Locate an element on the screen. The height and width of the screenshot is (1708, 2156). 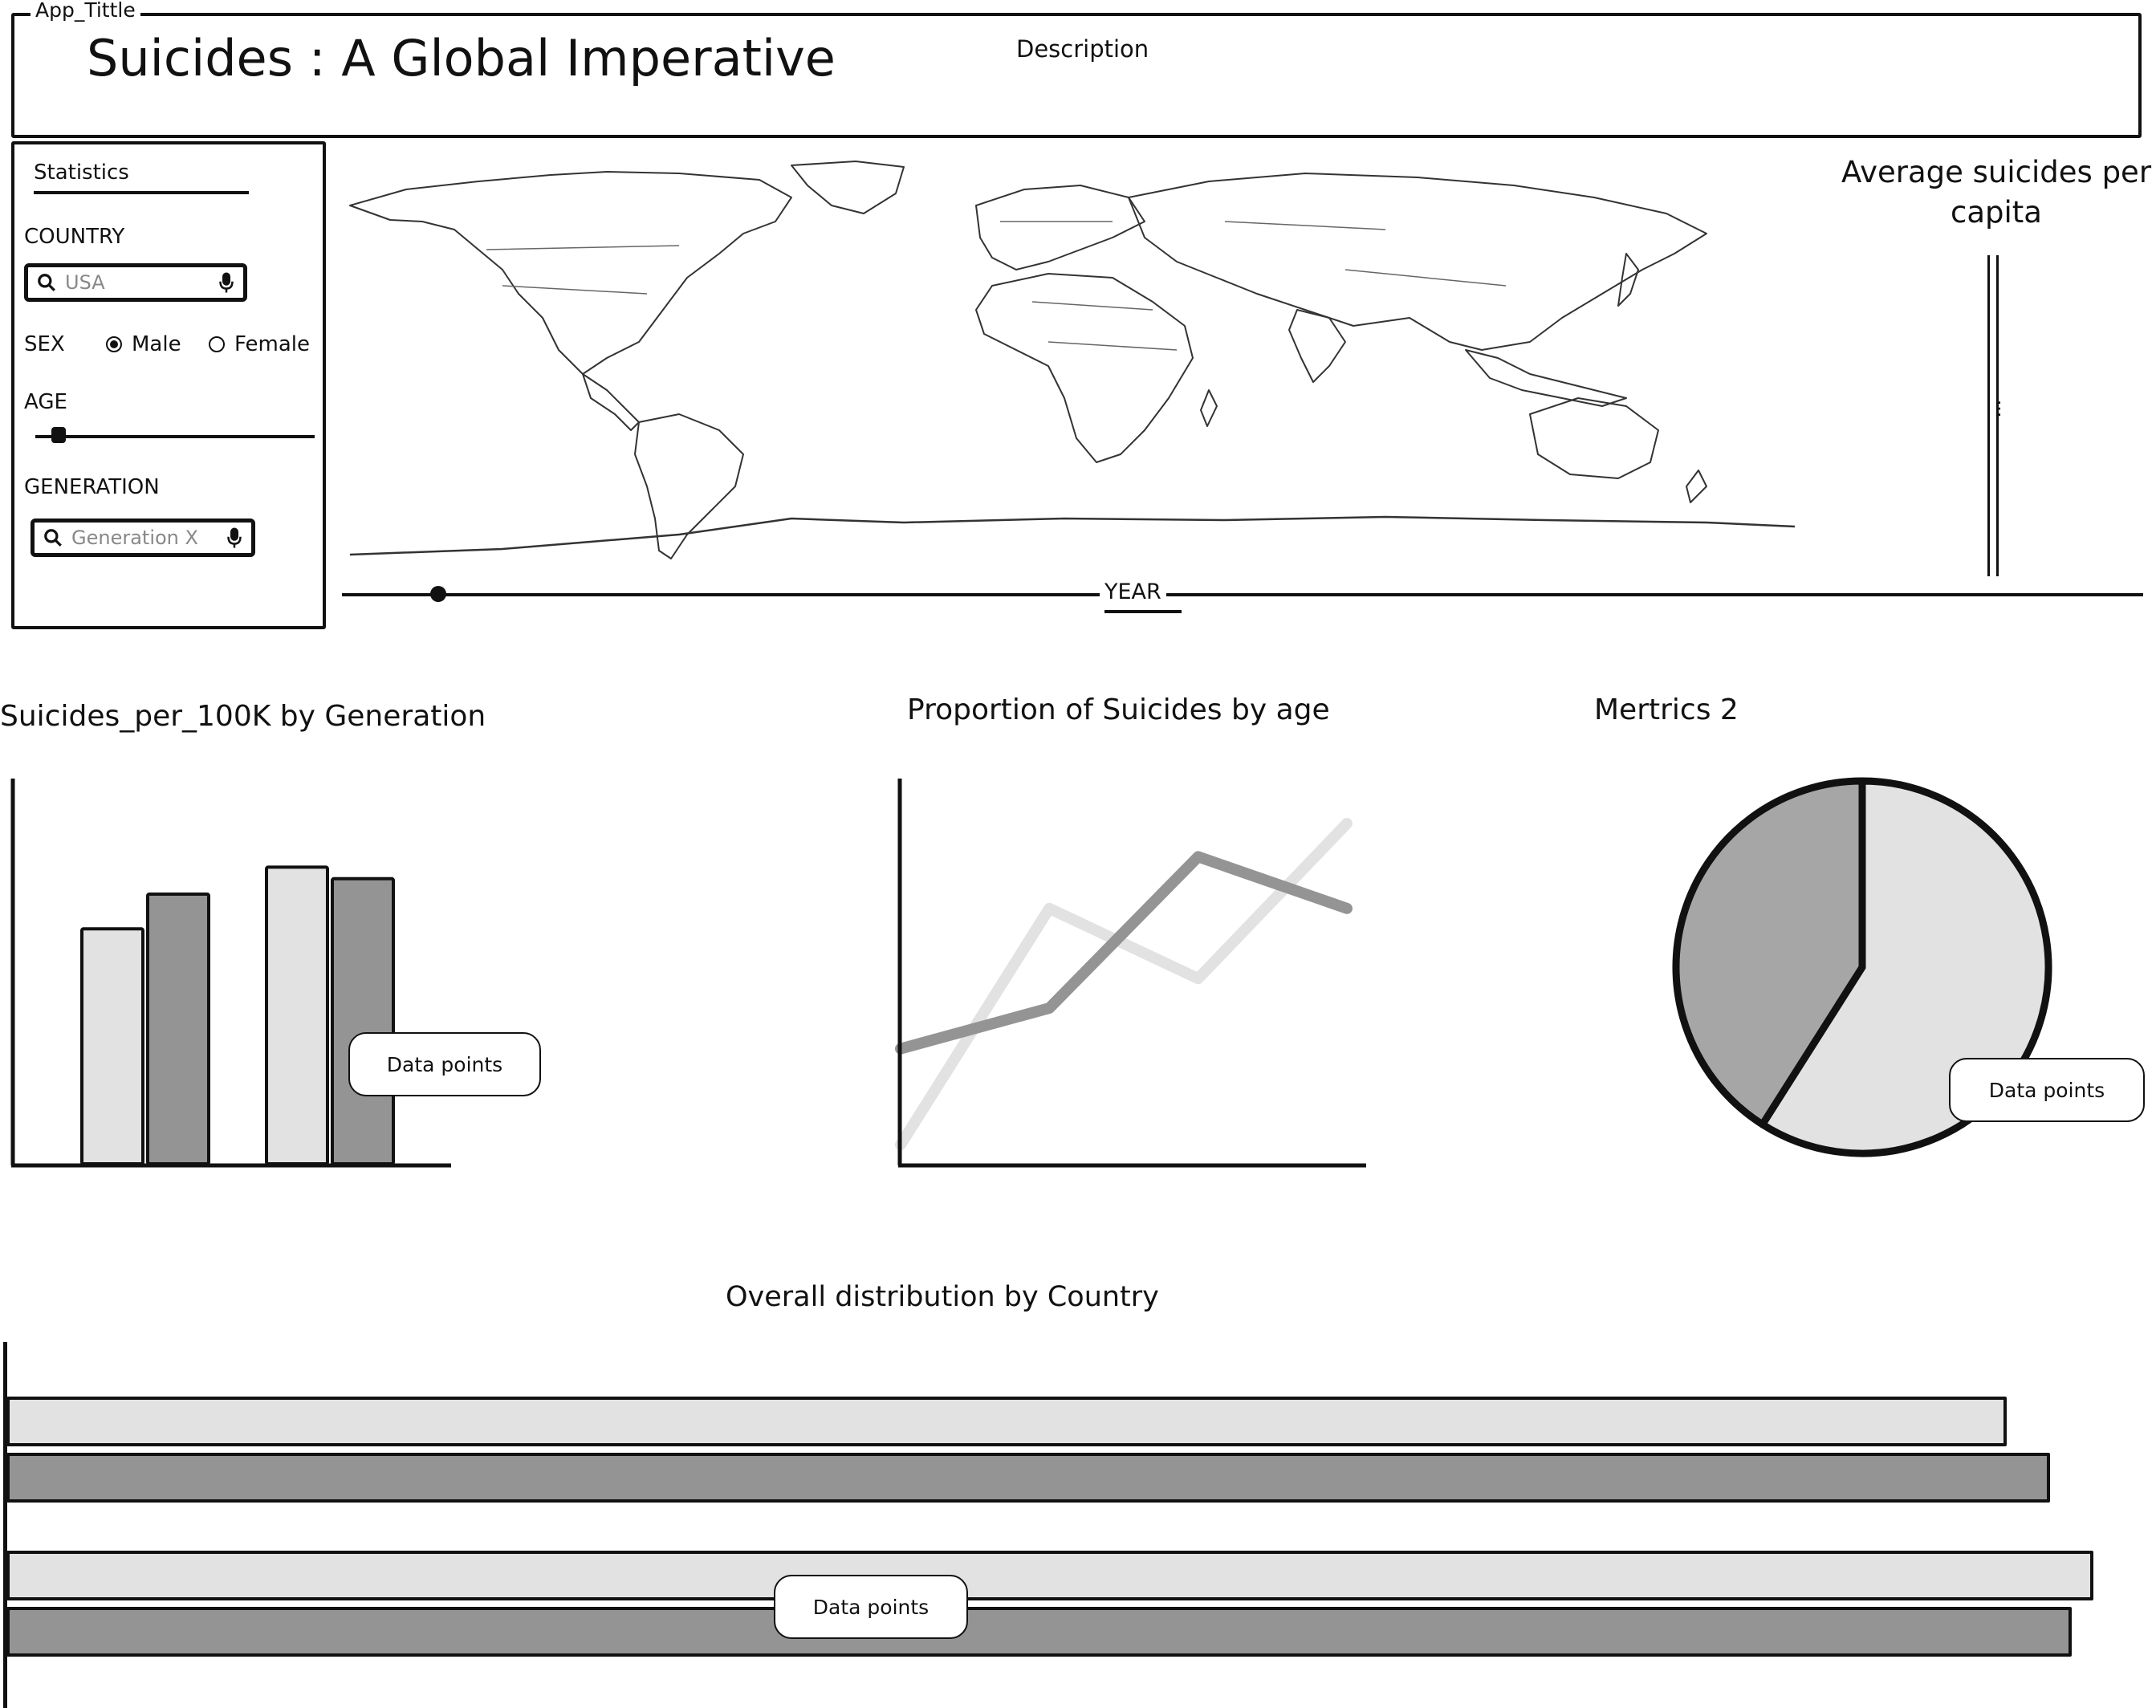
map-madagascar is located at coordinates (1209, 408).